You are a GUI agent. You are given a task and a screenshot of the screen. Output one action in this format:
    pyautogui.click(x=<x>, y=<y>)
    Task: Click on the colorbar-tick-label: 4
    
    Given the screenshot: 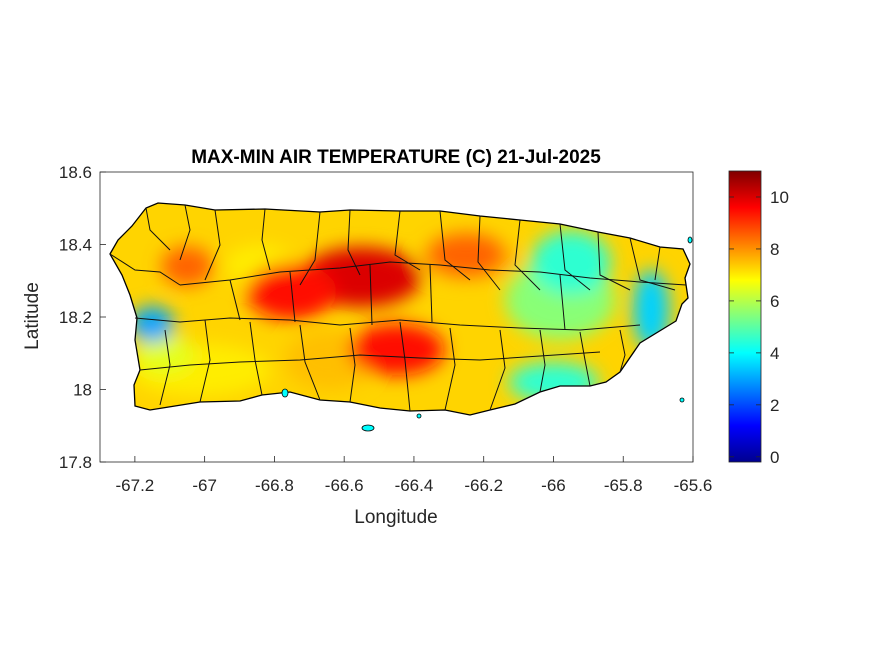 What is the action you would take?
    pyautogui.click(x=774, y=353)
    